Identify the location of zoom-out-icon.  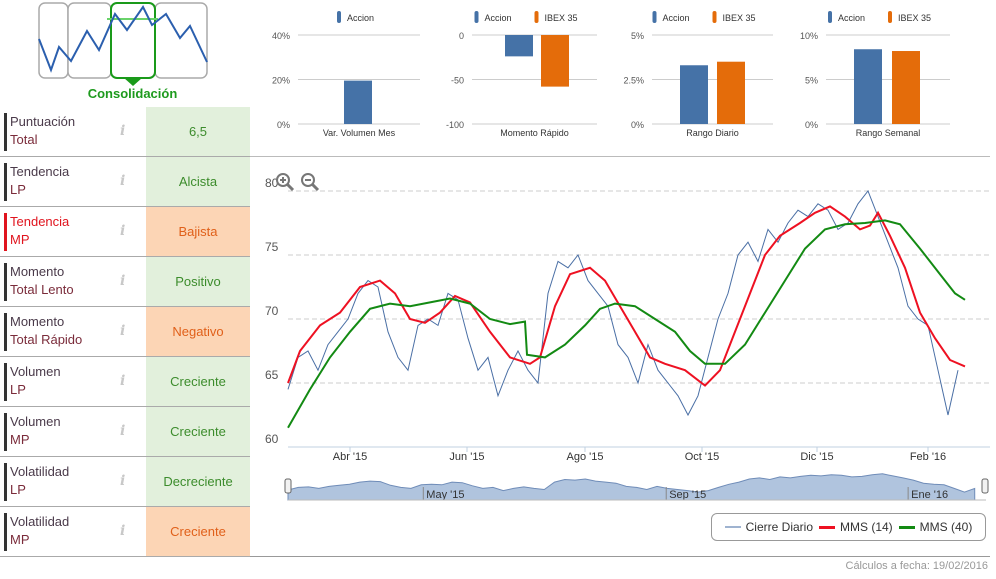
(310, 182).